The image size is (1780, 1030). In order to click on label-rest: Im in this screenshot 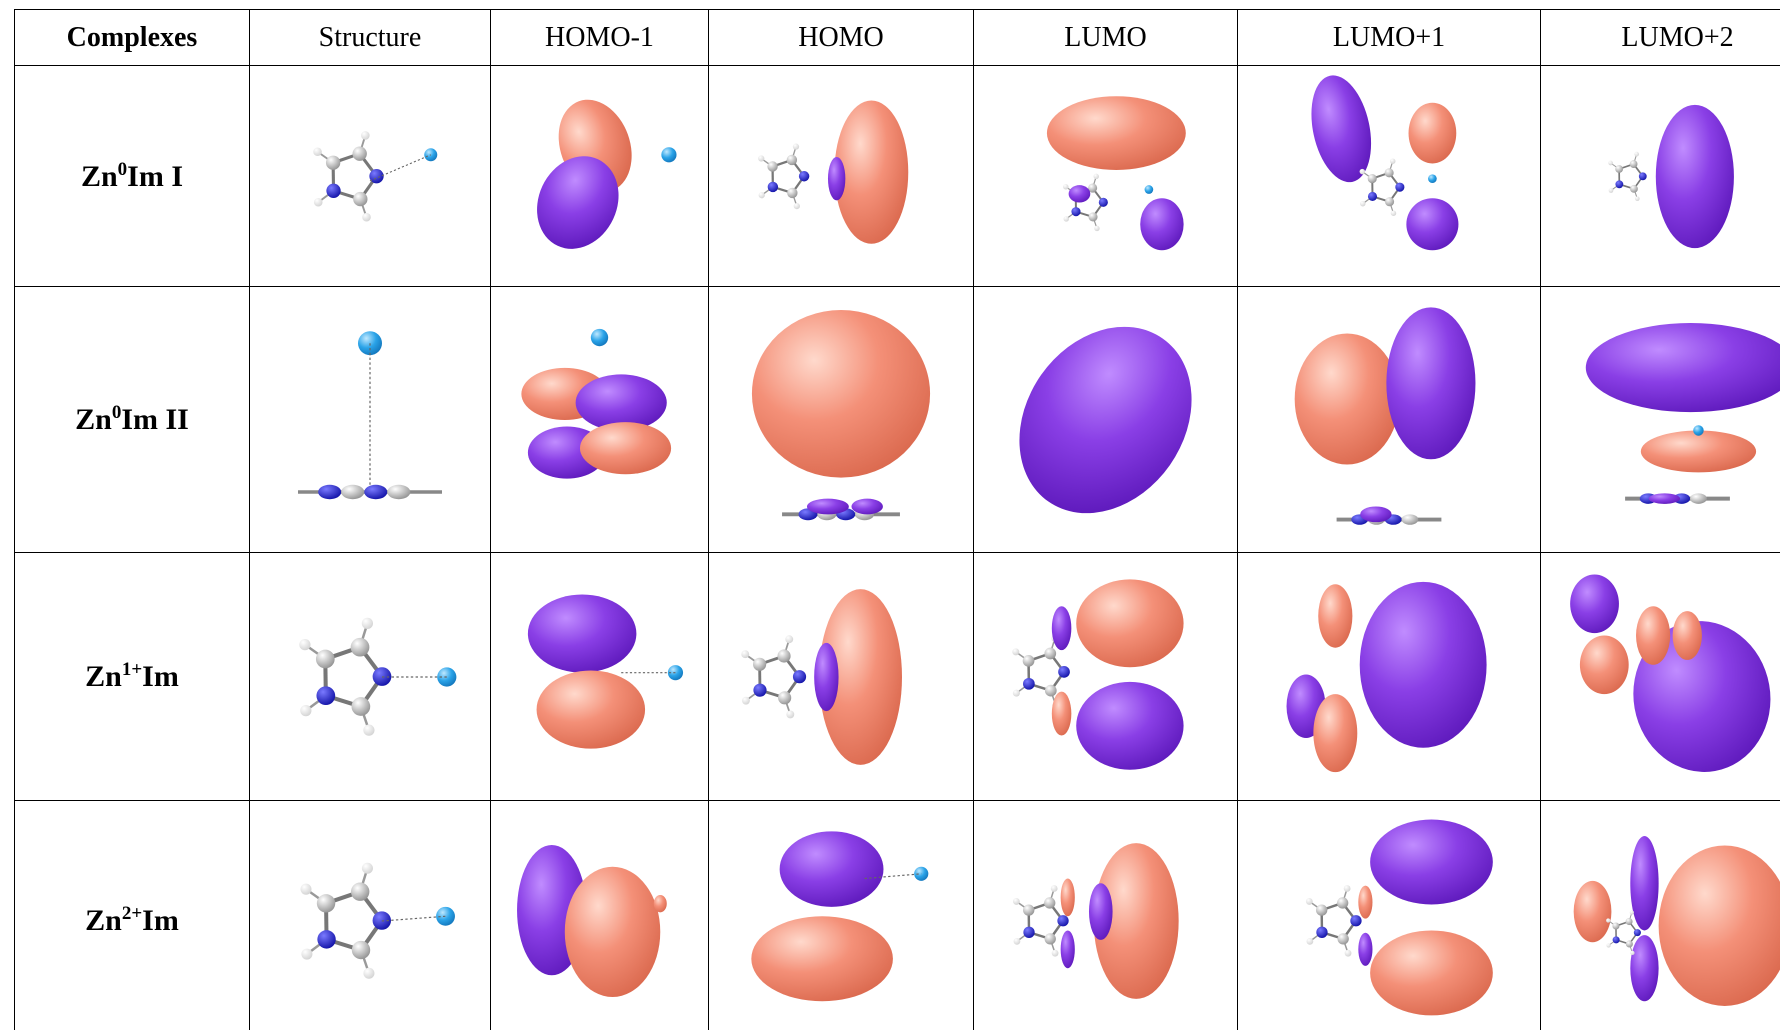, I will do `click(160, 920)`.